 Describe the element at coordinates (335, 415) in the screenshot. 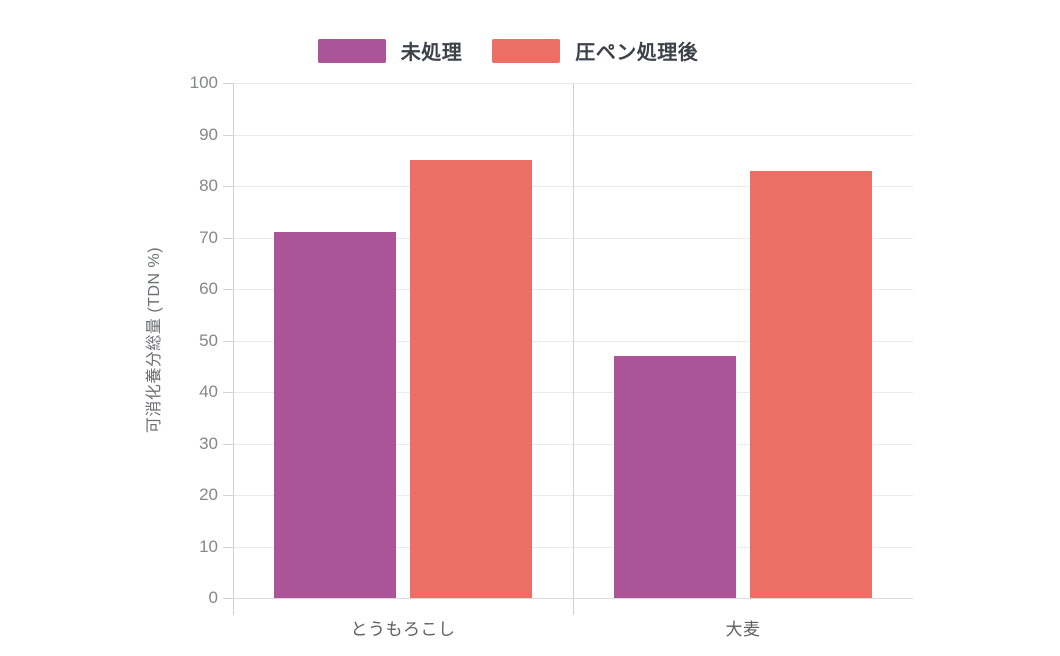

I see `bar-未処理-とうもろこし` at that location.